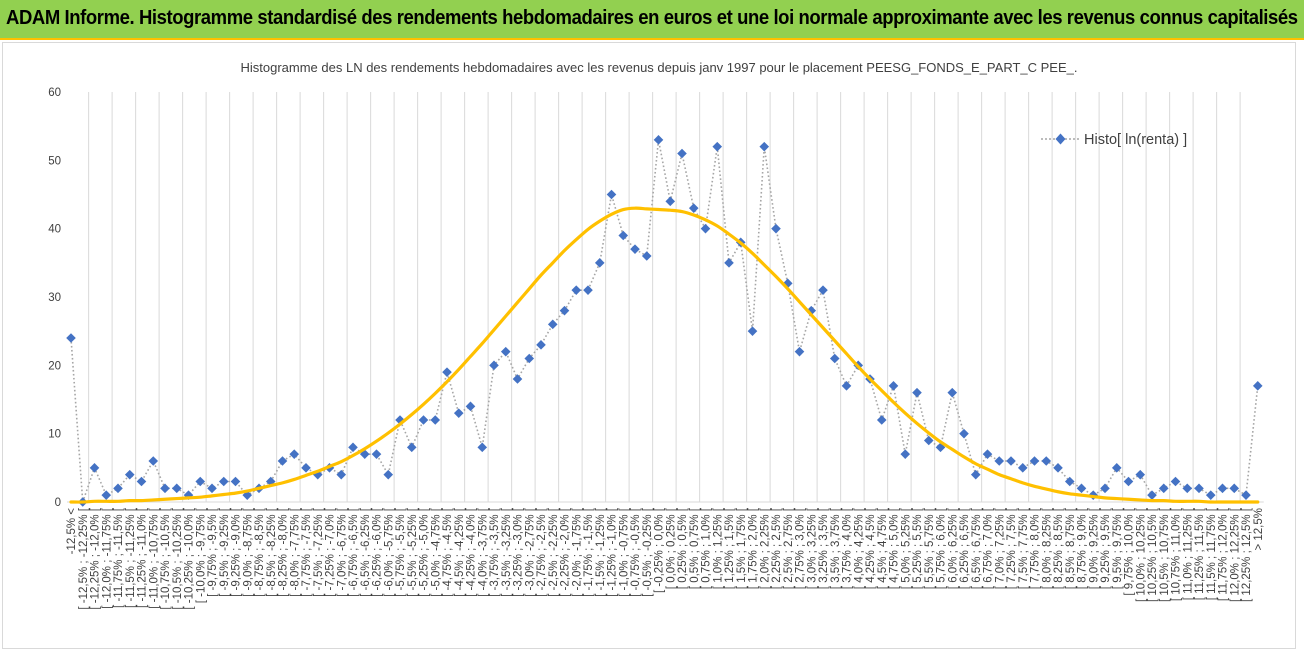  What do you see at coordinates (119, 557) in the screenshot?
I see `x-tick-label: [ -11,75% ; -11,5% [` at bounding box center [119, 557].